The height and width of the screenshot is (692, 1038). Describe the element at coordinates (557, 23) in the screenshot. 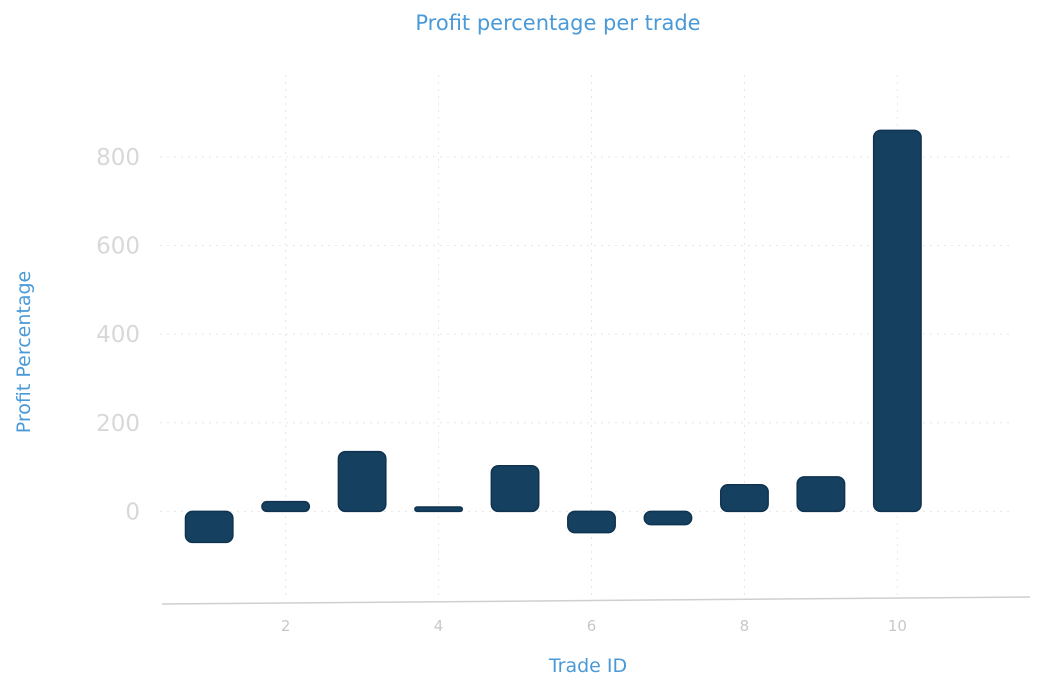

I see `chart-title: Profit percentage per trade` at that location.